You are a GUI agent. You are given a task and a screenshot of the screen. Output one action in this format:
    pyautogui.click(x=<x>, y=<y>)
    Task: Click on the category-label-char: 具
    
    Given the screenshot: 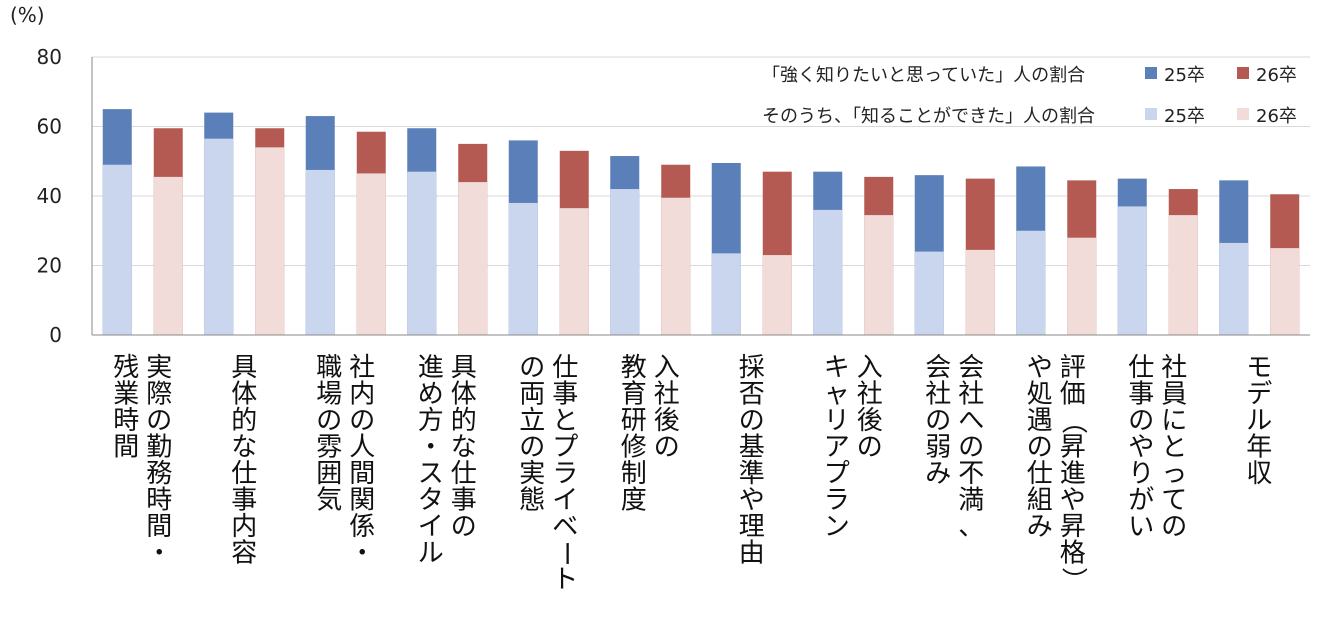 What is the action you would take?
    pyautogui.click(x=244, y=368)
    